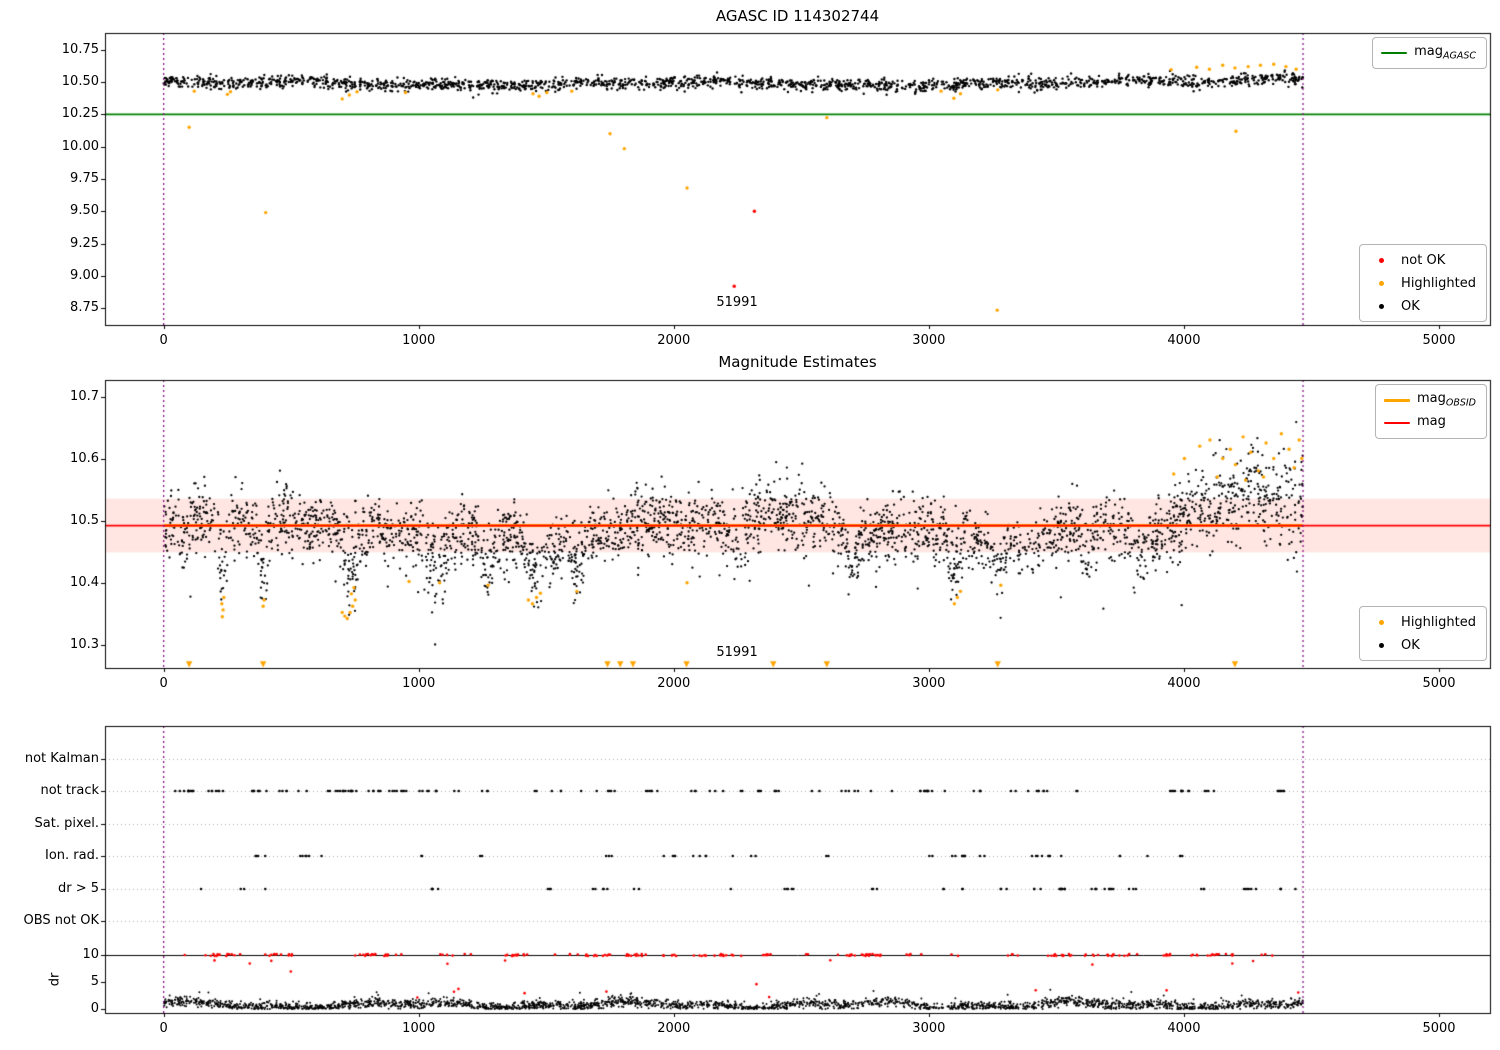  I want to click on not-ok-dot-swatch, so click(1381, 260).